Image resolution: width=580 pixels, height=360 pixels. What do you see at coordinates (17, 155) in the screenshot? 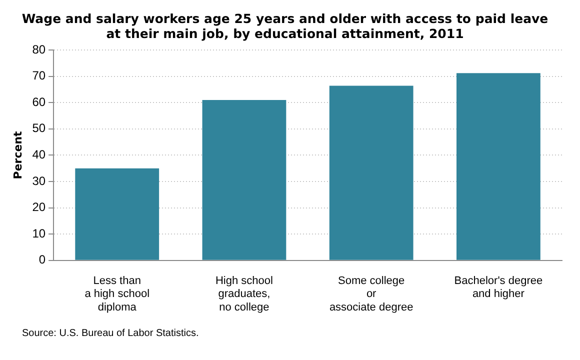
I see `y-axis-title: Percent` at bounding box center [17, 155].